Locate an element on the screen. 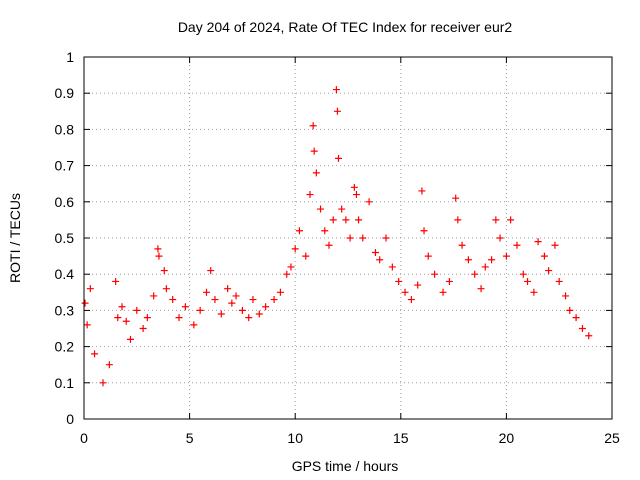  x-tick-label: 0 is located at coordinates (84, 438).